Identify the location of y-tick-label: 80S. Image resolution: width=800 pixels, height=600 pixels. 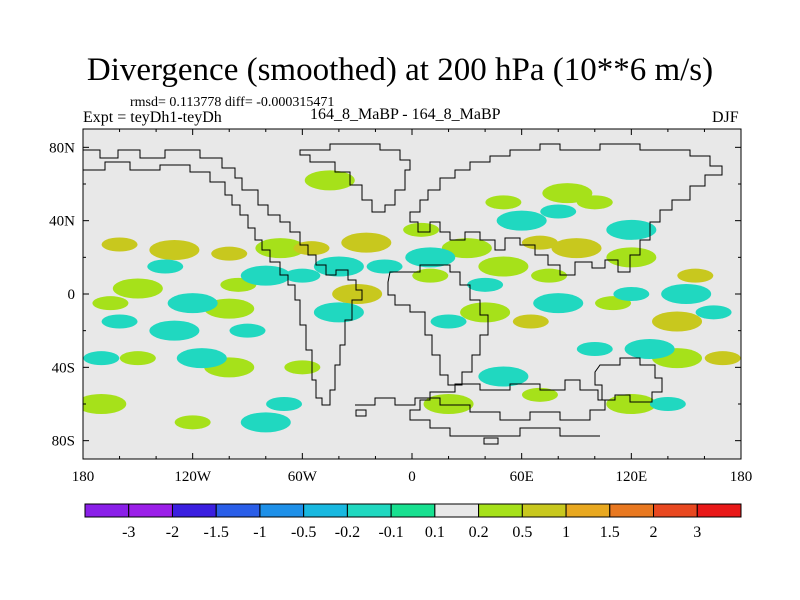
(63, 442).